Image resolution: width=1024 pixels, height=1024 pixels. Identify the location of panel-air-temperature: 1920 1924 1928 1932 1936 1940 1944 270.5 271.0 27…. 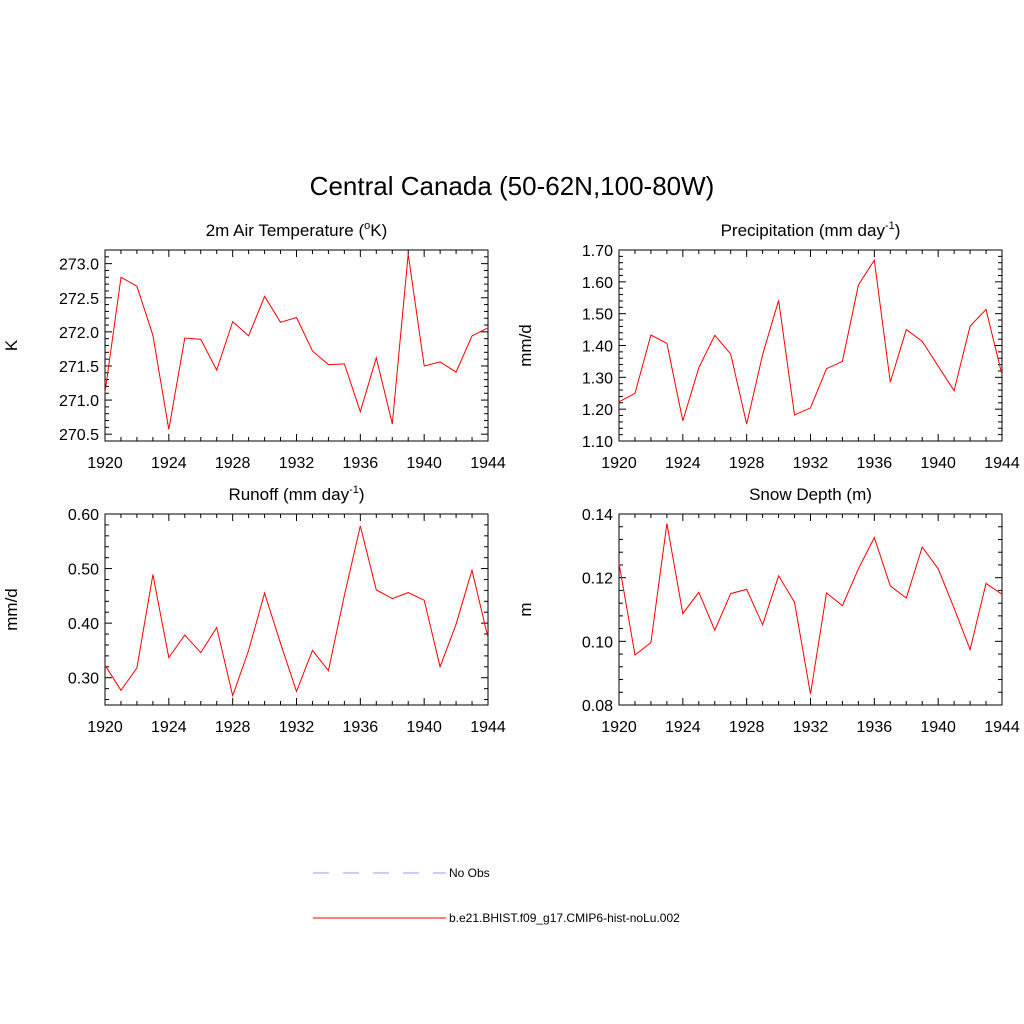
(254, 346).